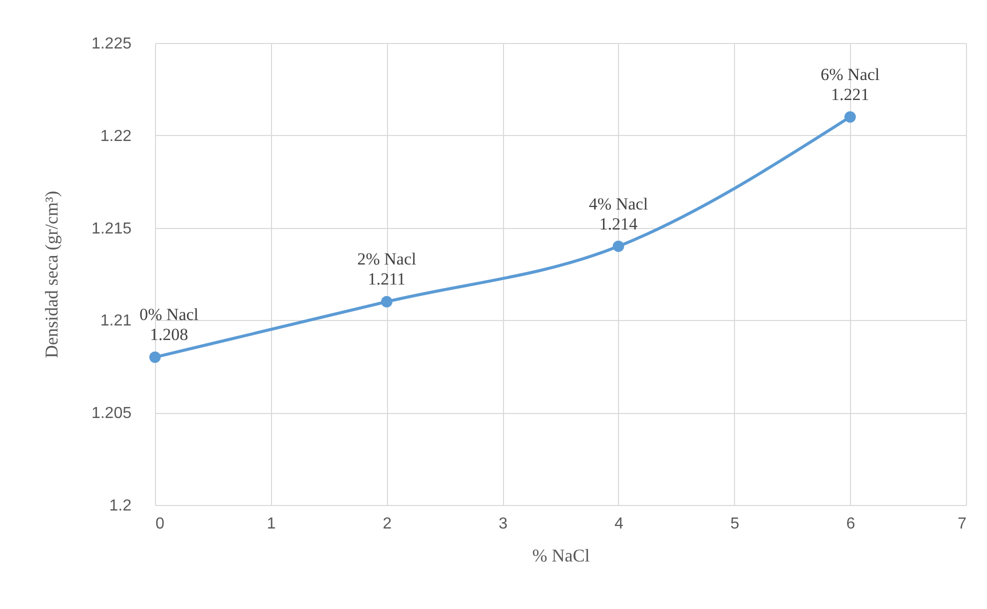  I want to click on data-label: 1.221, so click(850, 94).